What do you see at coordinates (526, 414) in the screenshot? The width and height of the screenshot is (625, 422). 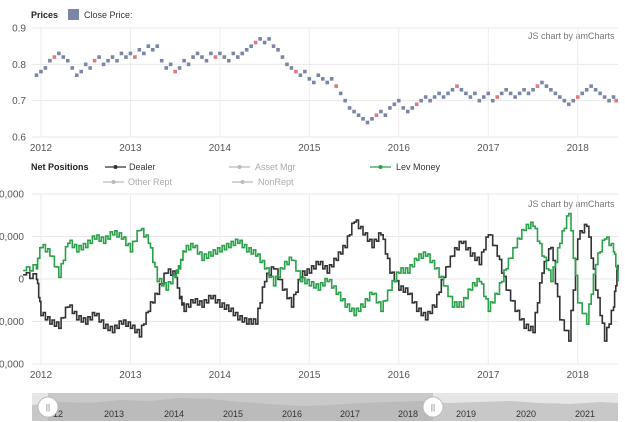 I see `scrollbar-year-label: 2020` at bounding box center [526, 414].